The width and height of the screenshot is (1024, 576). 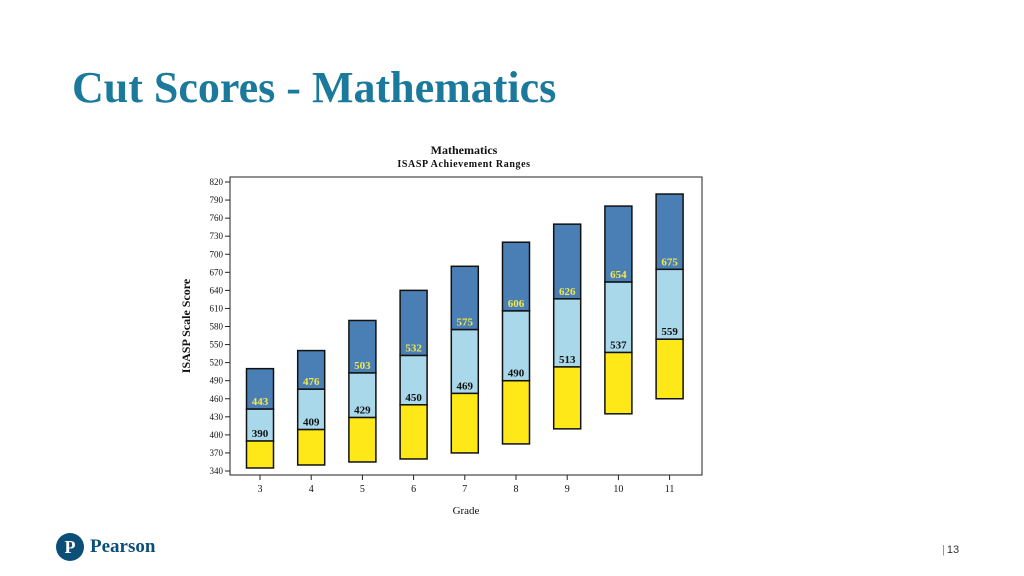 What do you see at coordinates (217, 453) in the screenshot?
I see `y-tick-label: 370` at bounding box center [217, 453].